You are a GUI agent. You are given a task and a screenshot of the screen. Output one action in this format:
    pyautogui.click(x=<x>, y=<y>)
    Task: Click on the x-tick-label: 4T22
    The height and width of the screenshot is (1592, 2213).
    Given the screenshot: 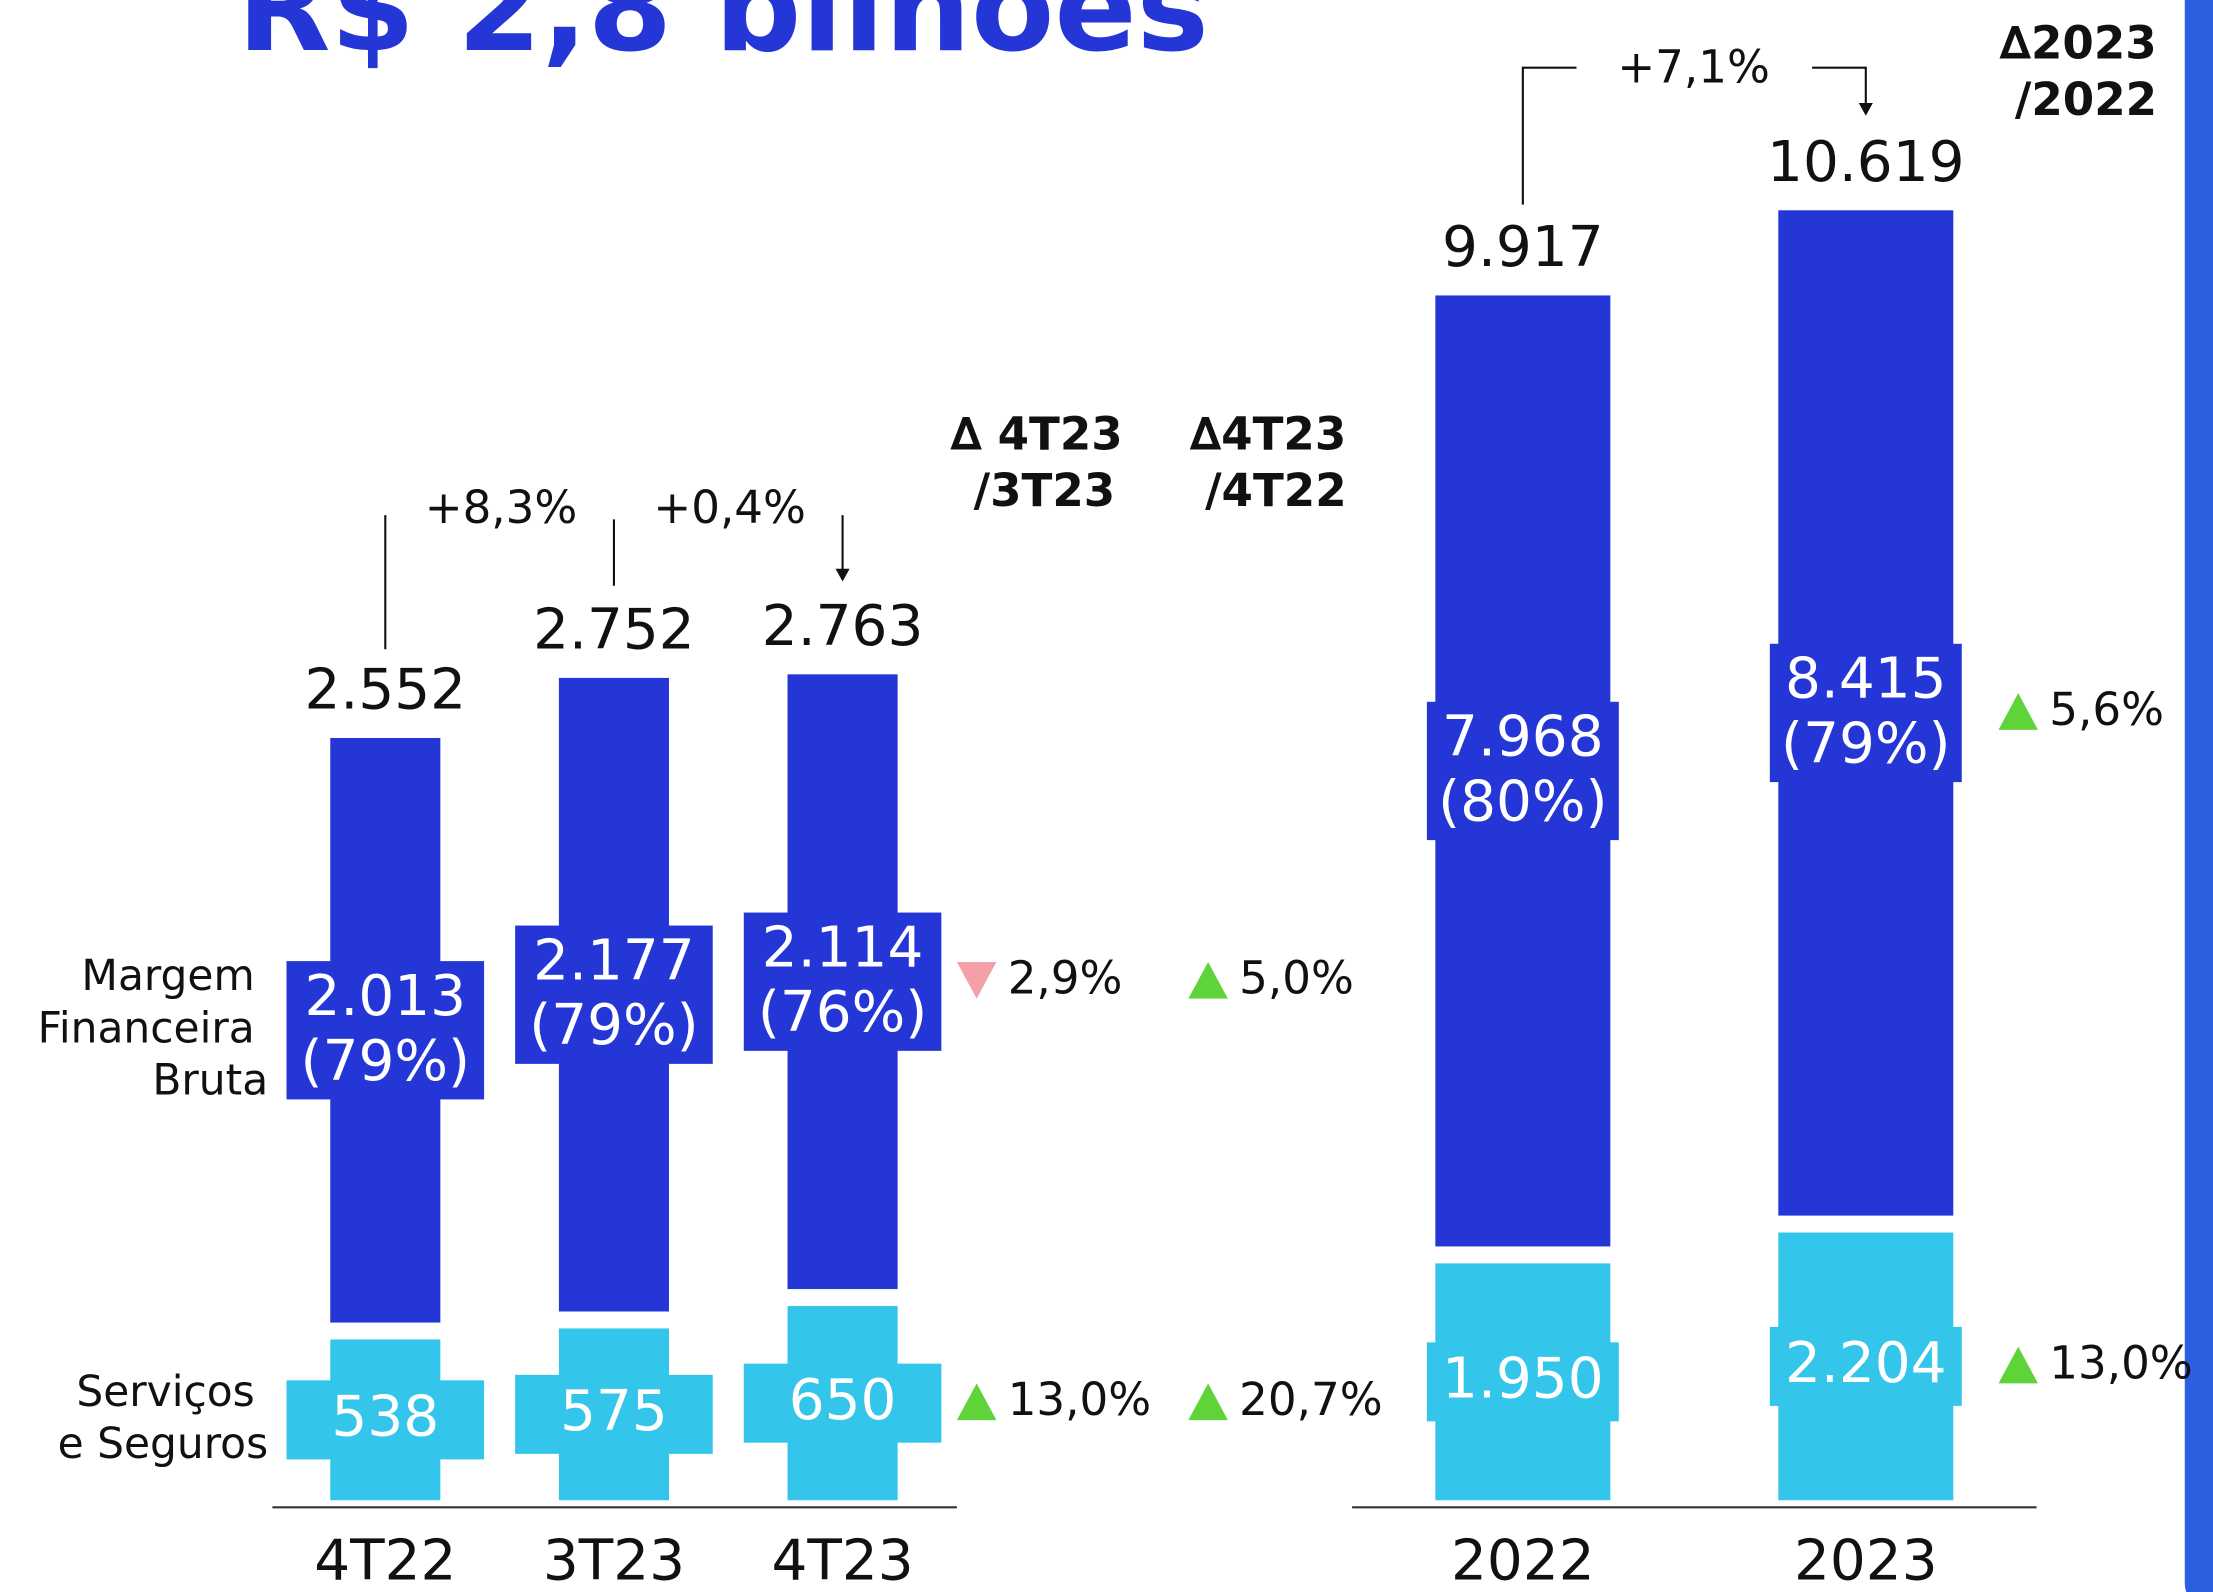 What is the action you would take?
    pyautogui.click(x=385, y=1560)
    